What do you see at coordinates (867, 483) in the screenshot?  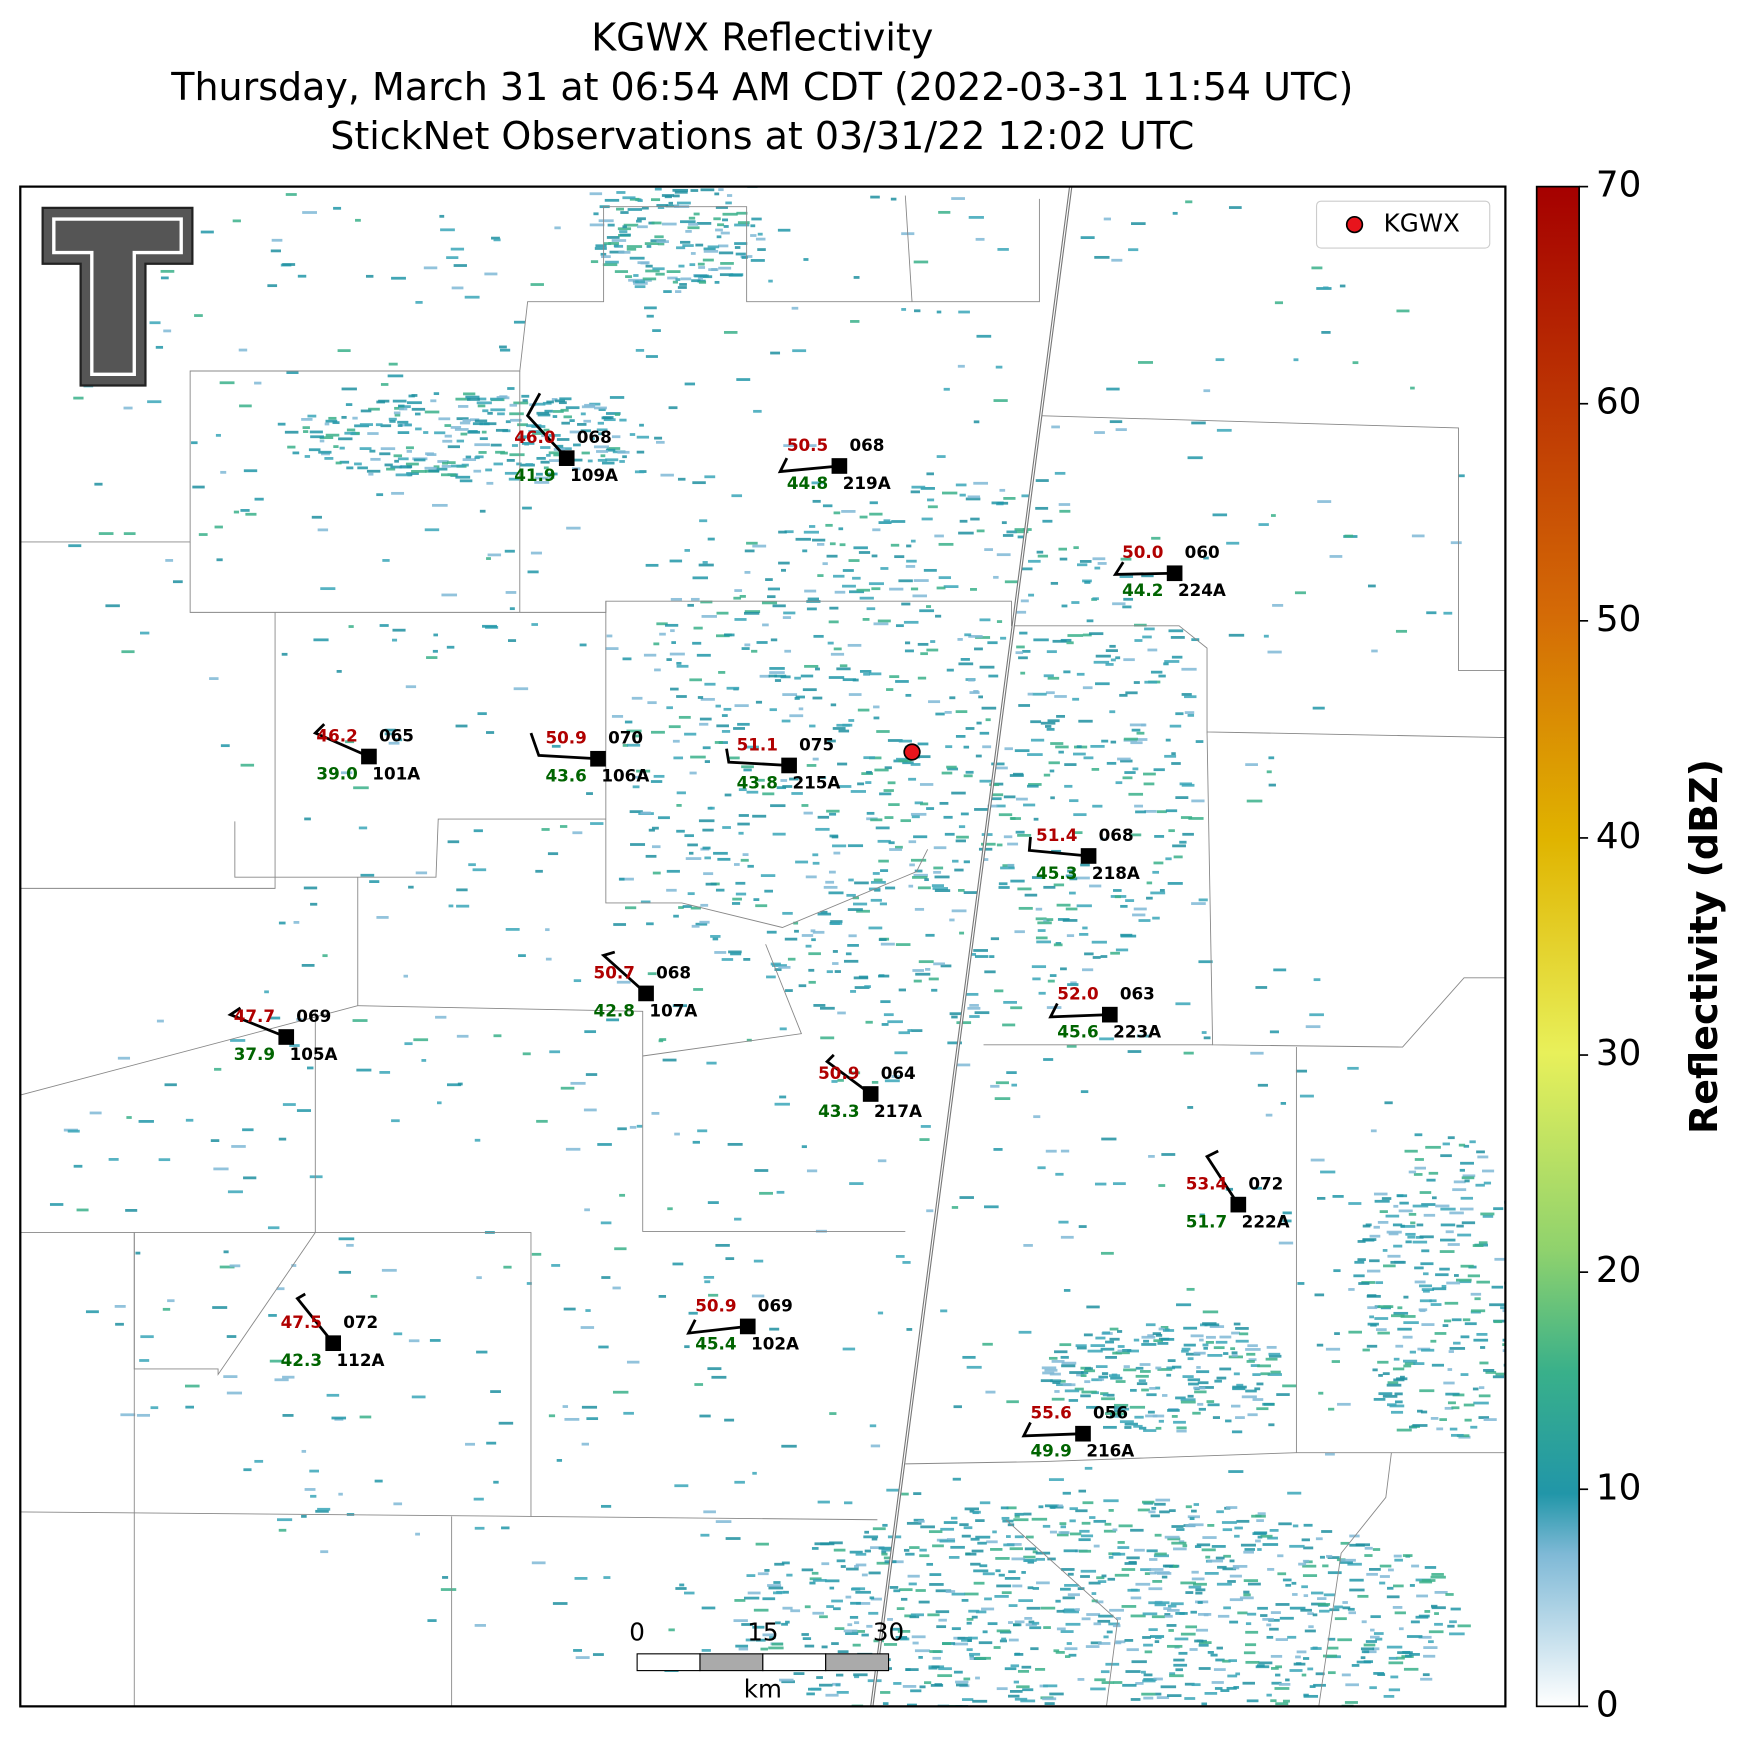 I see `station-id: 219A` at bounding box center [867, 483].